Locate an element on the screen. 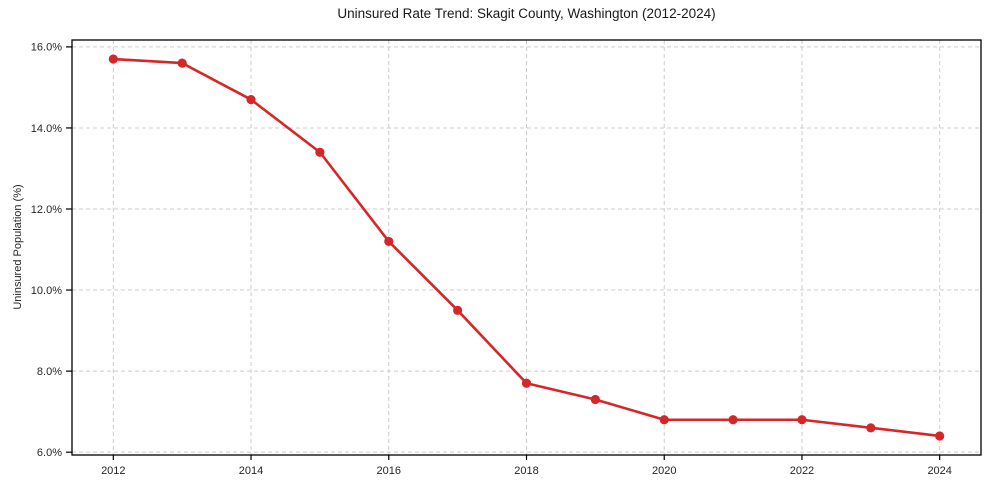 The width and height of the screenshot is (989, 490). y-tick-label: 6.0% is located at coordinates (49, 453).